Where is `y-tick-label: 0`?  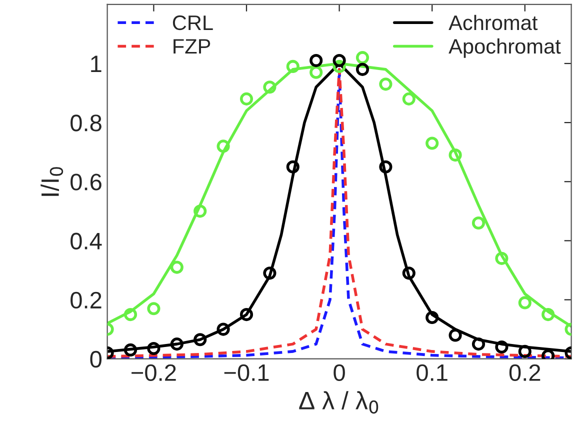 y-tick-label: 0 is located at coordinates (96, 359).